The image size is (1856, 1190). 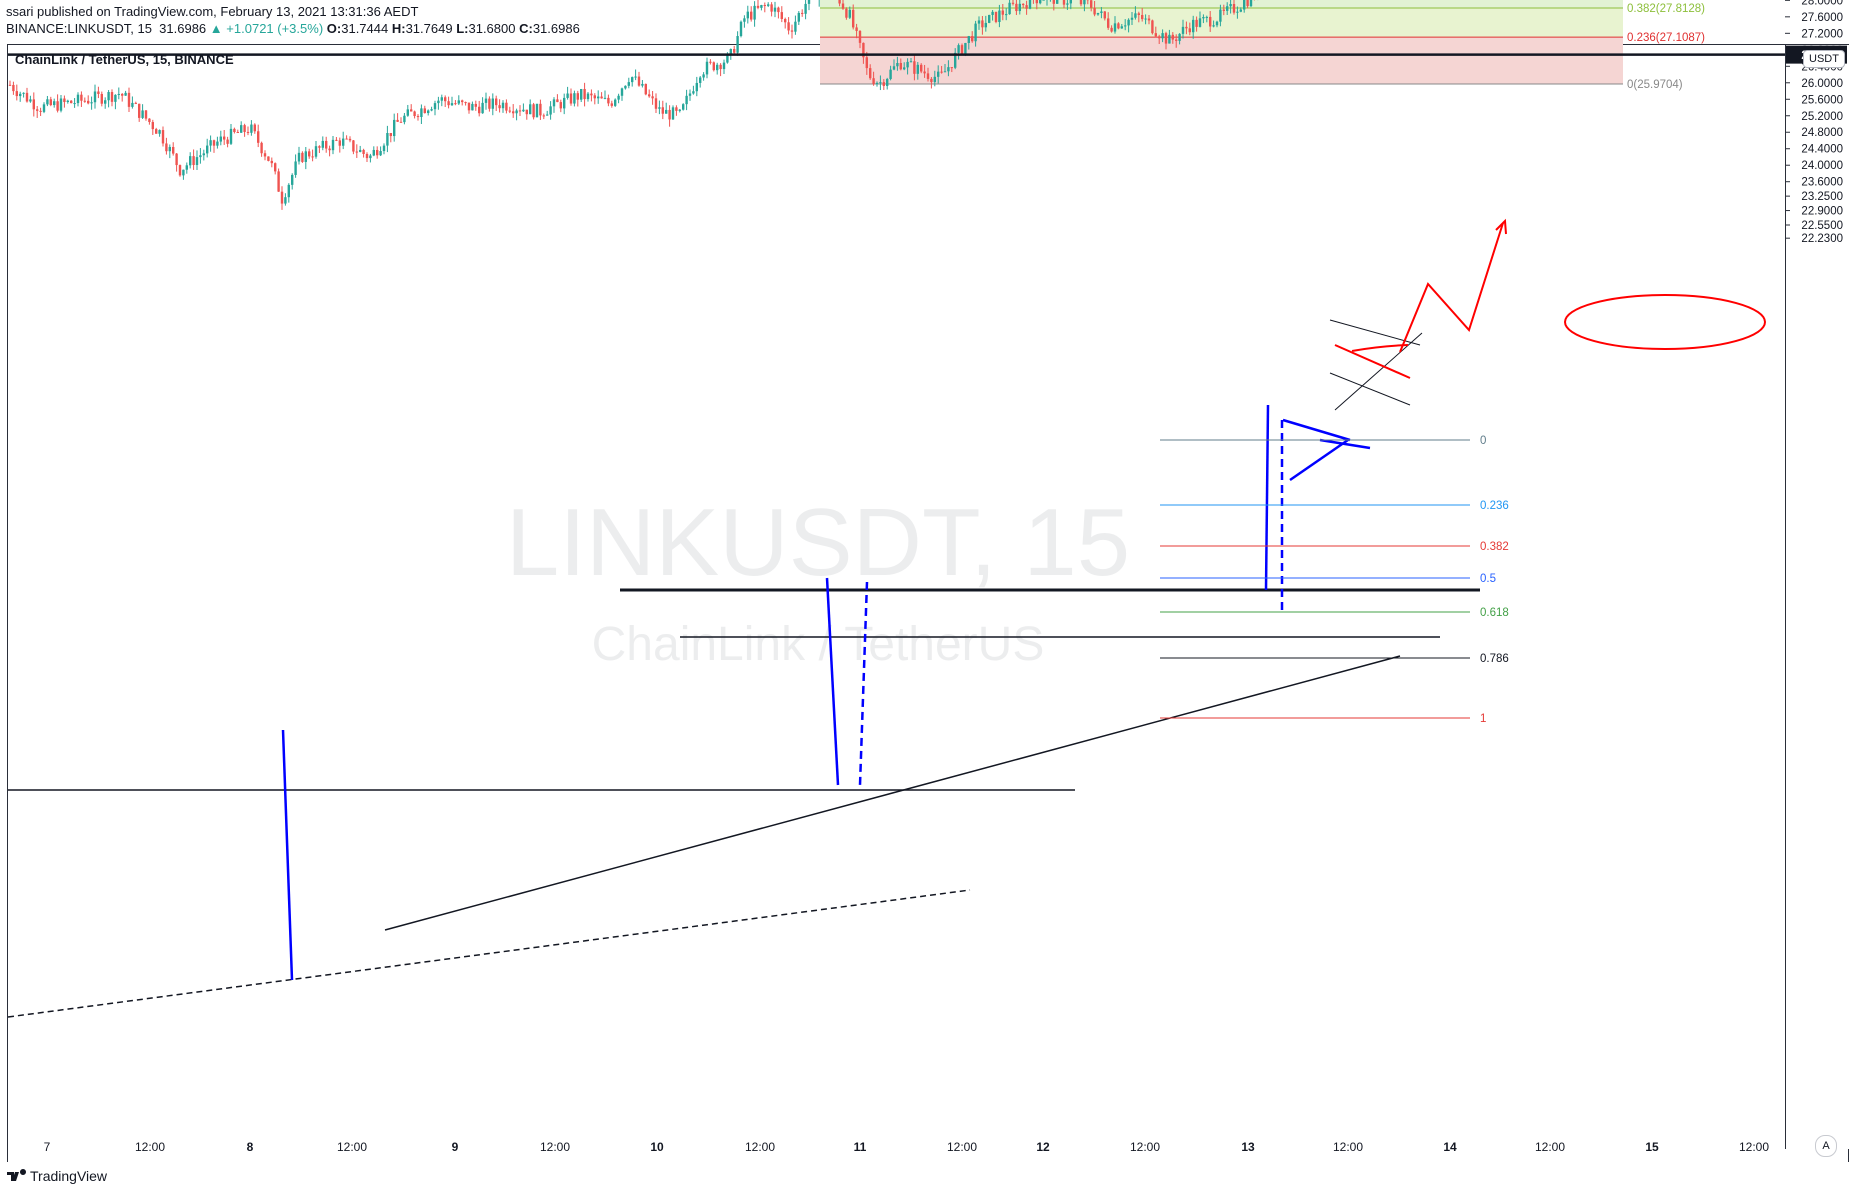 What do you see at coordinates (1378, 371) in the screenshot?
I see `flag-cross` at bounding box center [1378, 371].